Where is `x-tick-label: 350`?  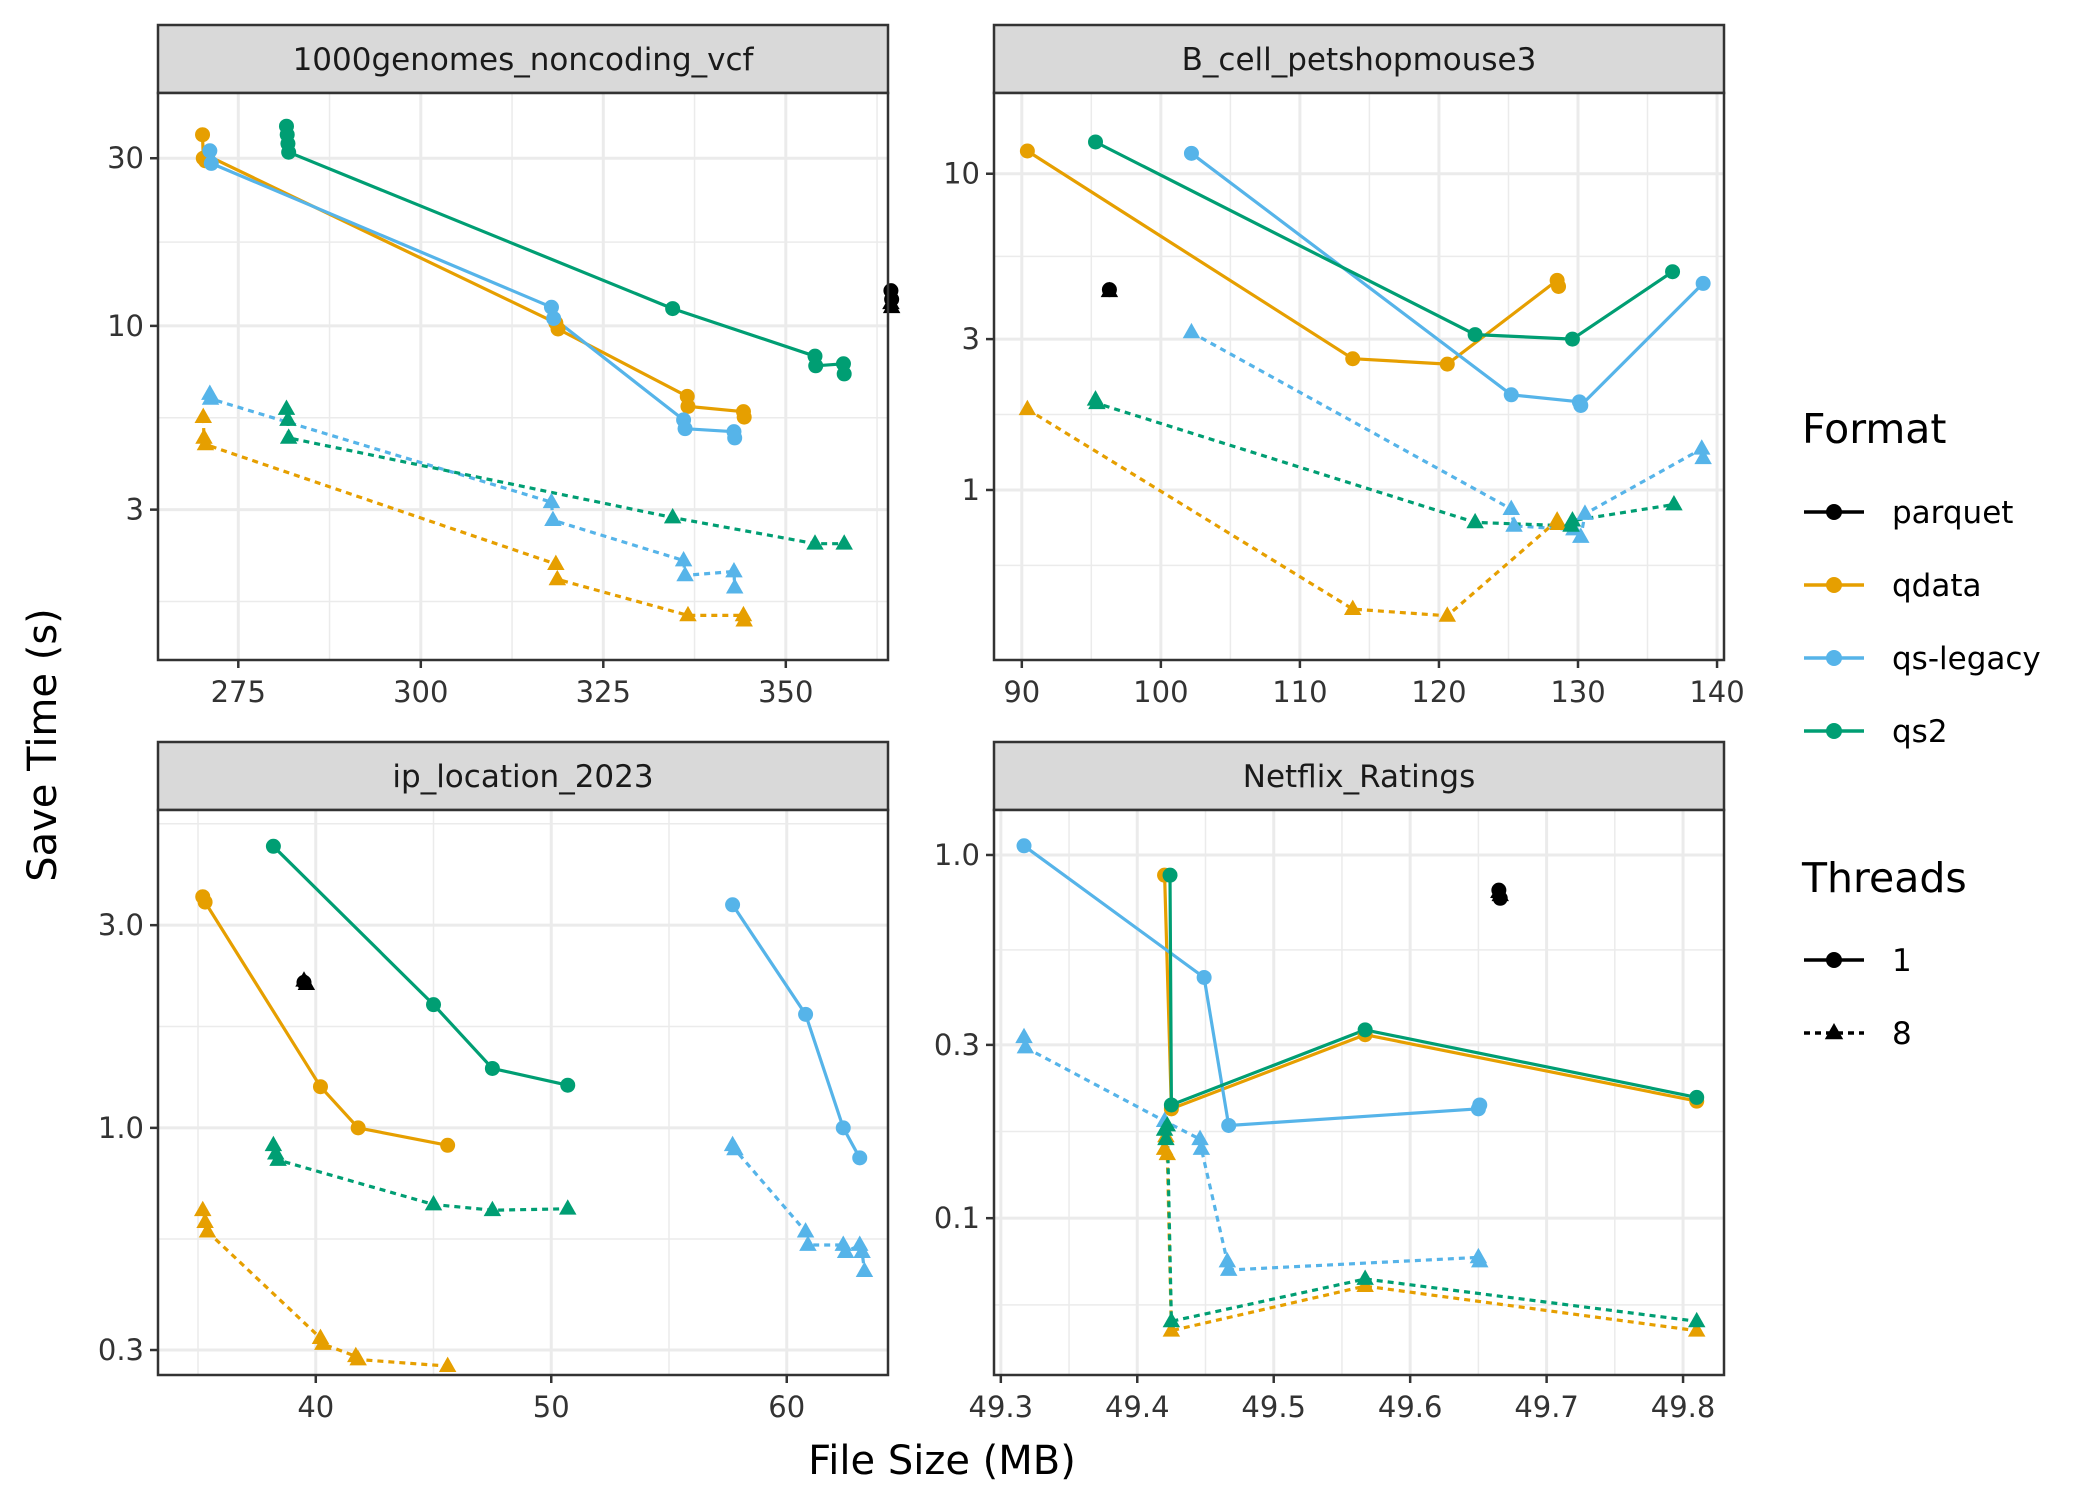
x-tick-label: 350 is located at coordinates (785, 692).